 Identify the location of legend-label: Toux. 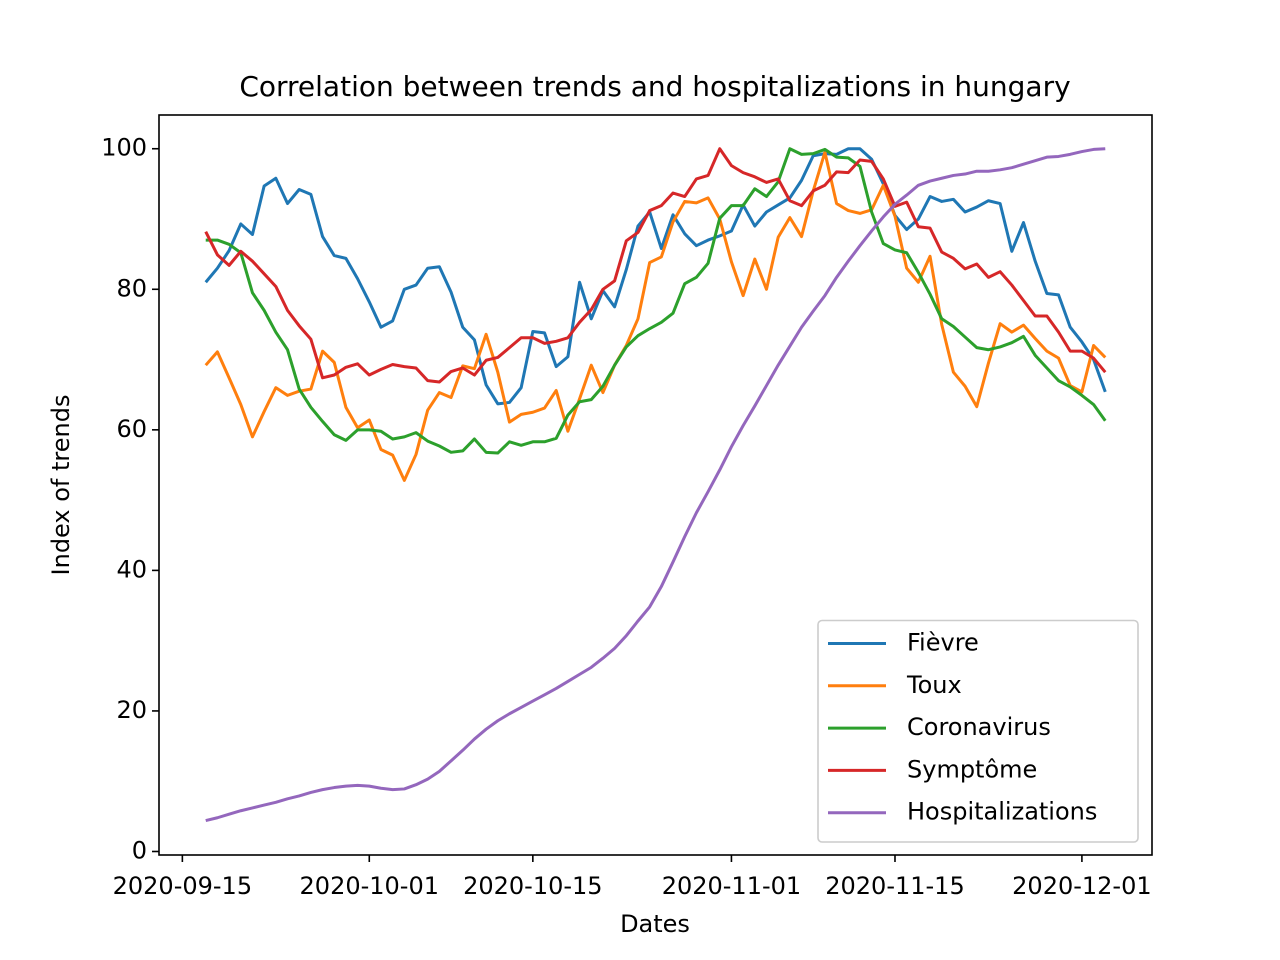
(934, 685).